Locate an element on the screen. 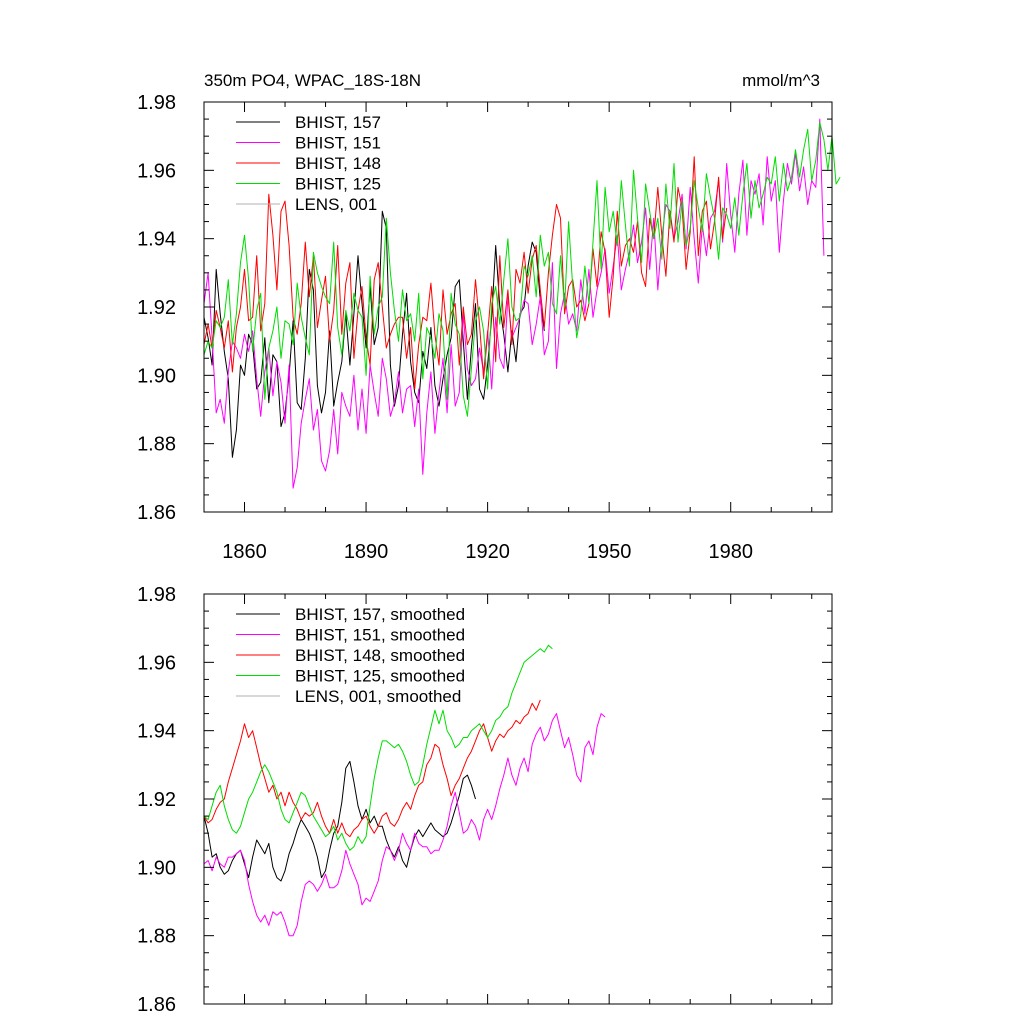 Image resolution: width=1024 pixels, height=1024 pixels. legend-label: BHIST, 151, smoothed is located at coordinates (380, 635).